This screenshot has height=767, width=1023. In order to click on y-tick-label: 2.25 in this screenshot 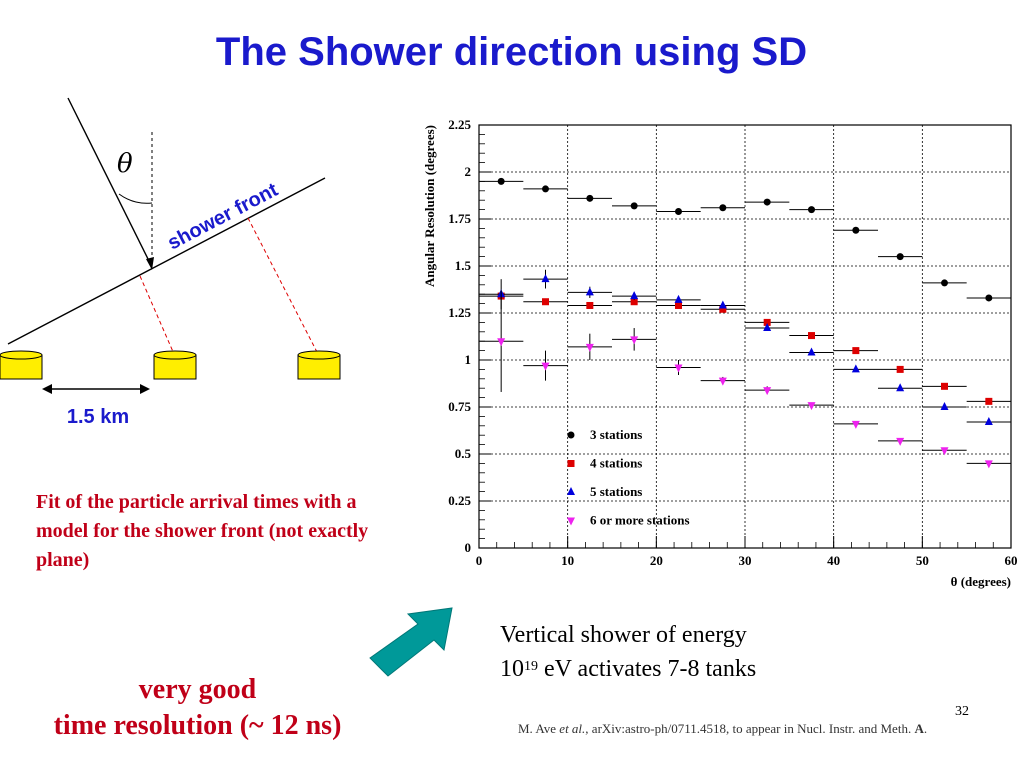, I will do `click(459, 124)`.